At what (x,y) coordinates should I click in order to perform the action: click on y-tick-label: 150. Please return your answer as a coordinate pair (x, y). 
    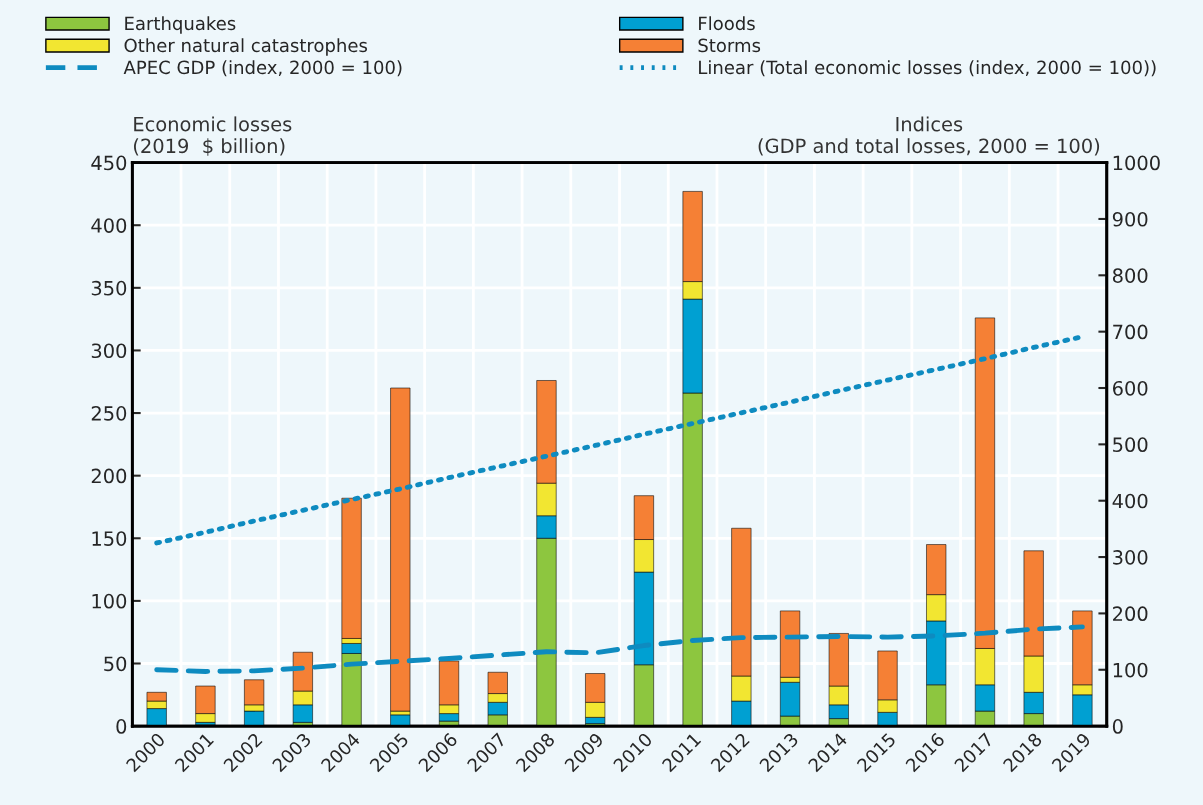
    Looking at the image, I should click on (109, 538).